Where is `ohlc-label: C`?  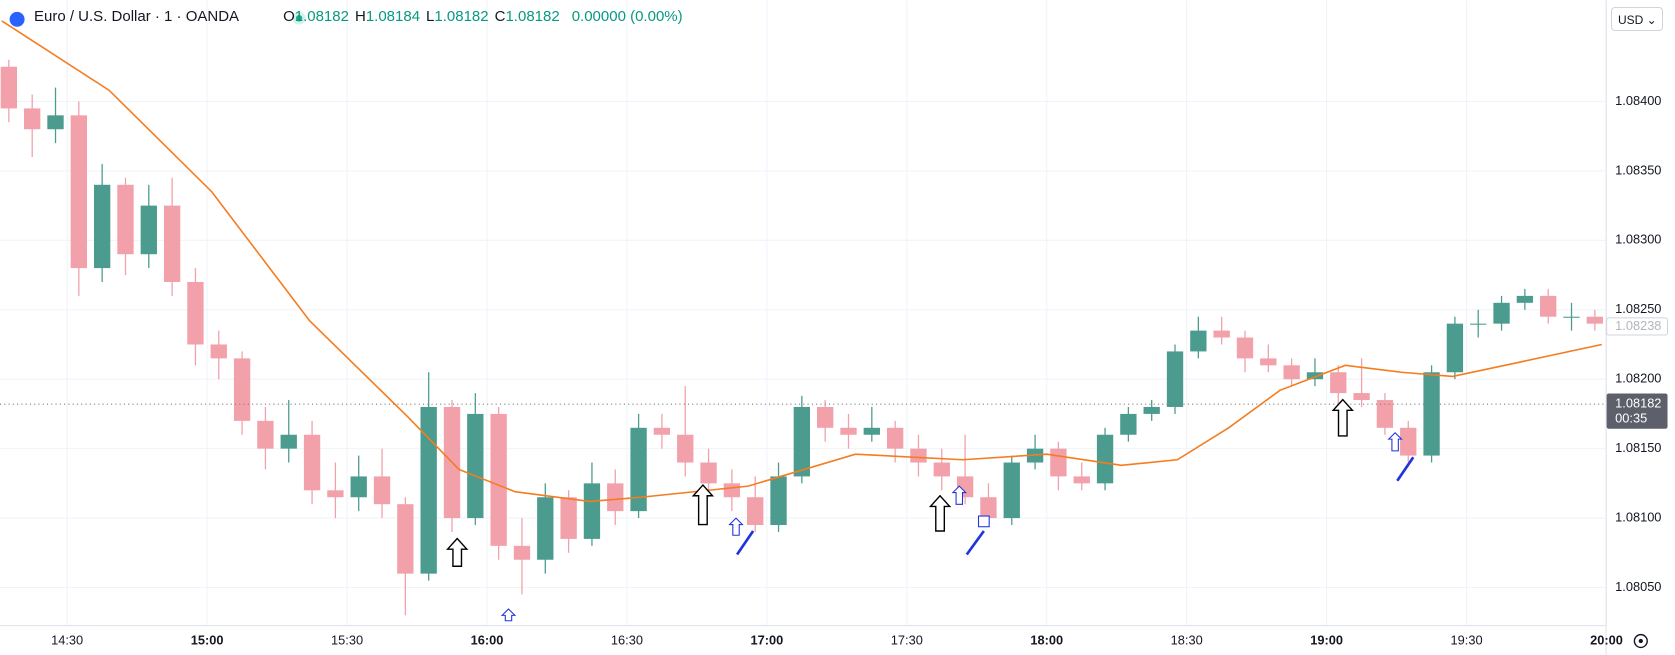 ohlc-label: C is located at coordinates (500, 16).